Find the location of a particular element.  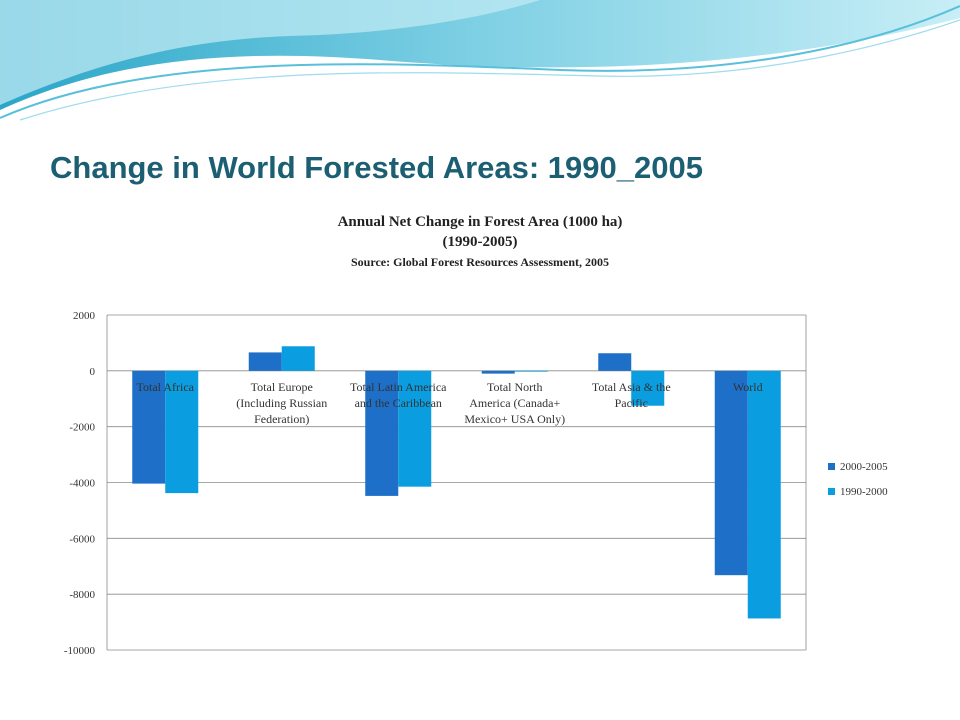

y-tick-label: -4000 is located at coordinates (82, 484).